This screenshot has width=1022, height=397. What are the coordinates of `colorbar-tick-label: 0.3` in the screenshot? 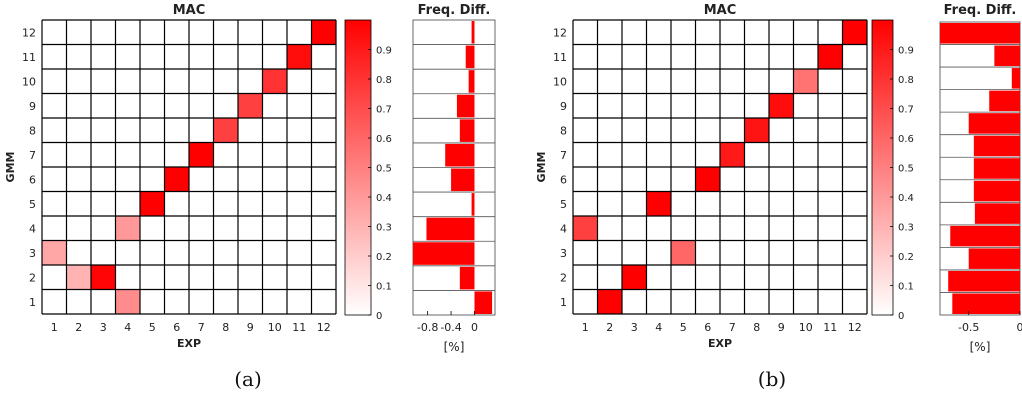 It's located at (906, 228).